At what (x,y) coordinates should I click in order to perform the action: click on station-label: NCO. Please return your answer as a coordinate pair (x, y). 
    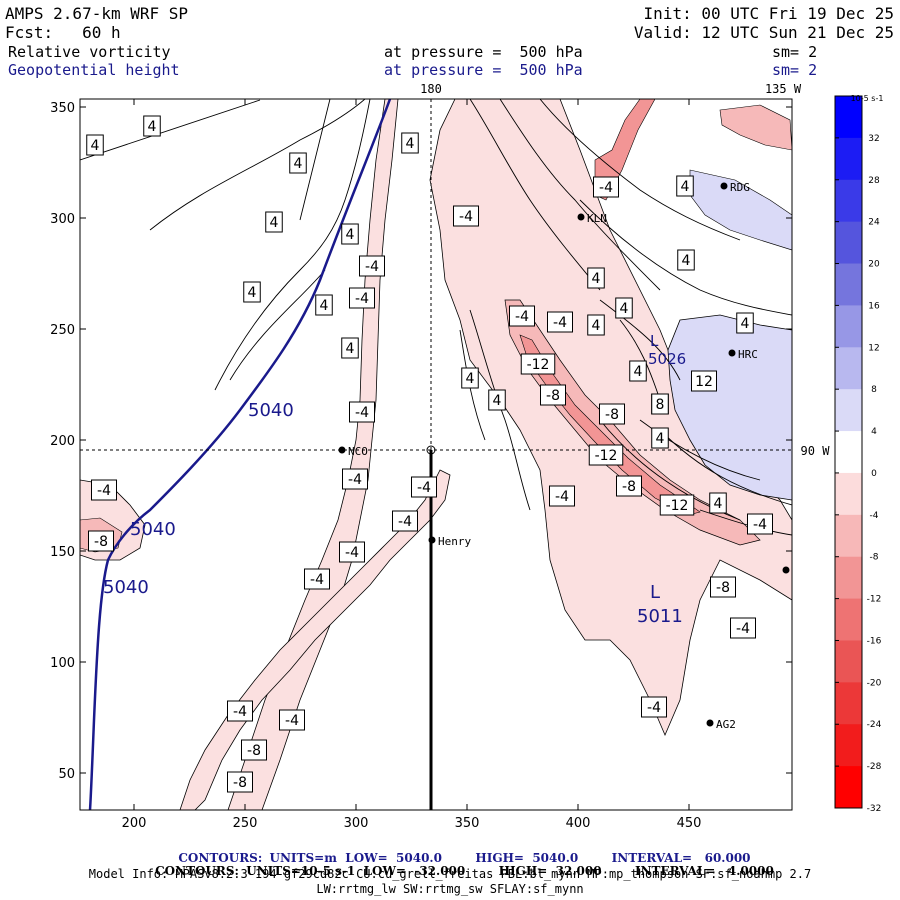
    Looking at the image, I should click on (358, 451).